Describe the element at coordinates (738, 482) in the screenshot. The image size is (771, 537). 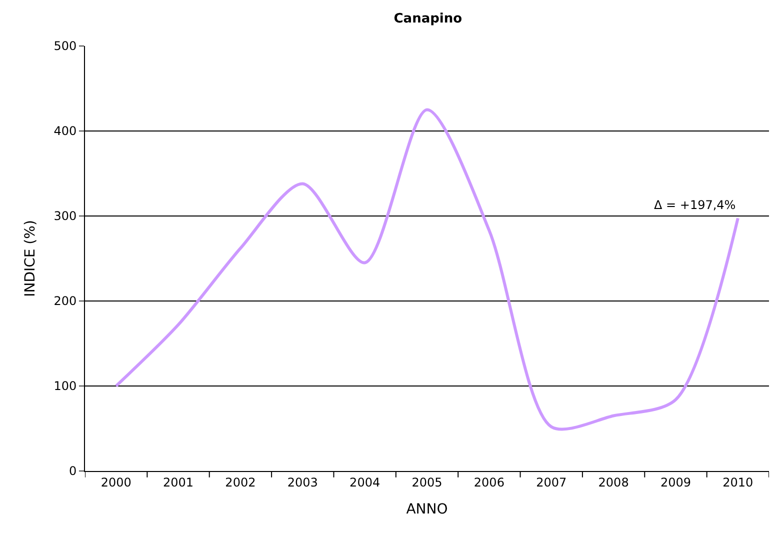
I see `x-tick-label: 2010` at that location.